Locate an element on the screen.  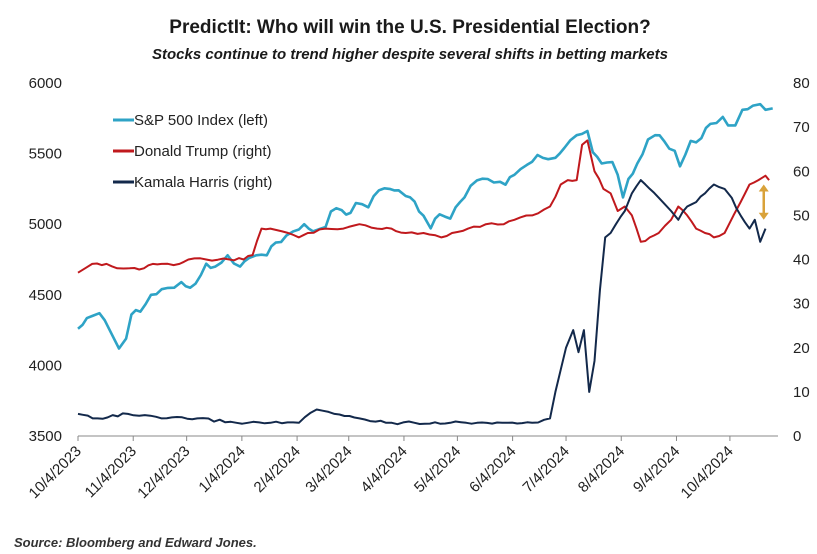
annotation-arrow-head-up is located at coordinates (763, 188).